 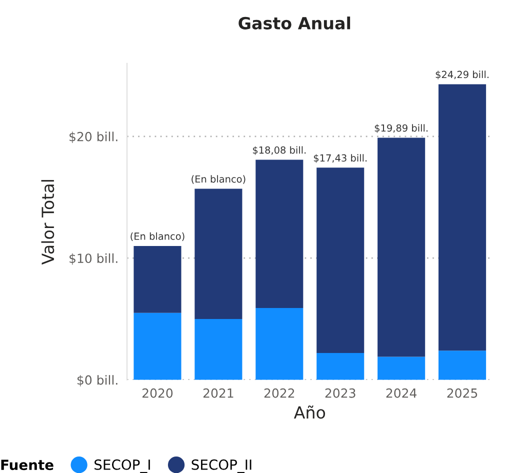 I want to click on legend-title: Fuente, so click(x=27, y=465).